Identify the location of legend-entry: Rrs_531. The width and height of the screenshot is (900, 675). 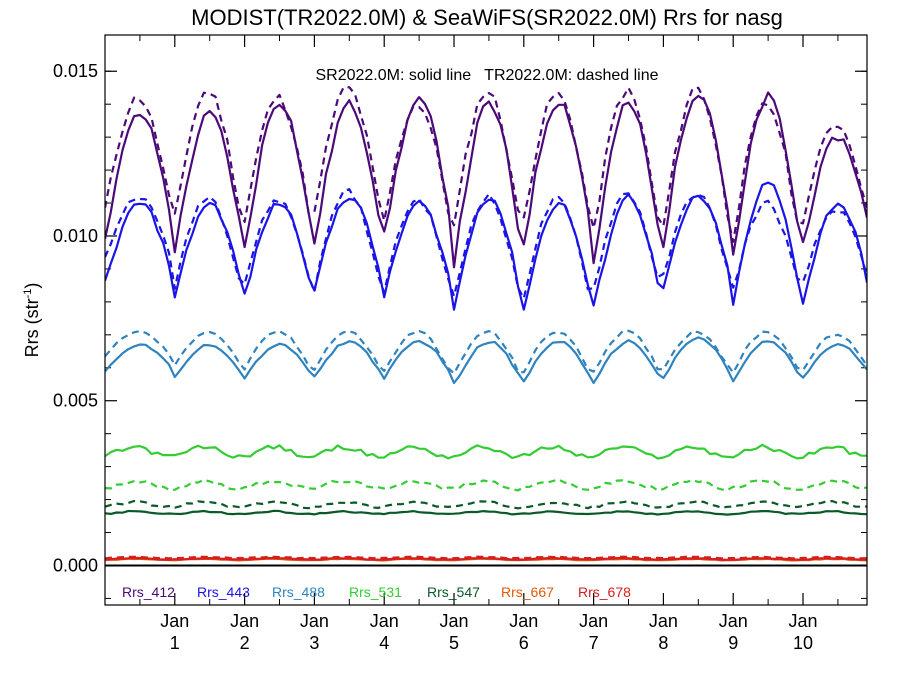
(375, 592).